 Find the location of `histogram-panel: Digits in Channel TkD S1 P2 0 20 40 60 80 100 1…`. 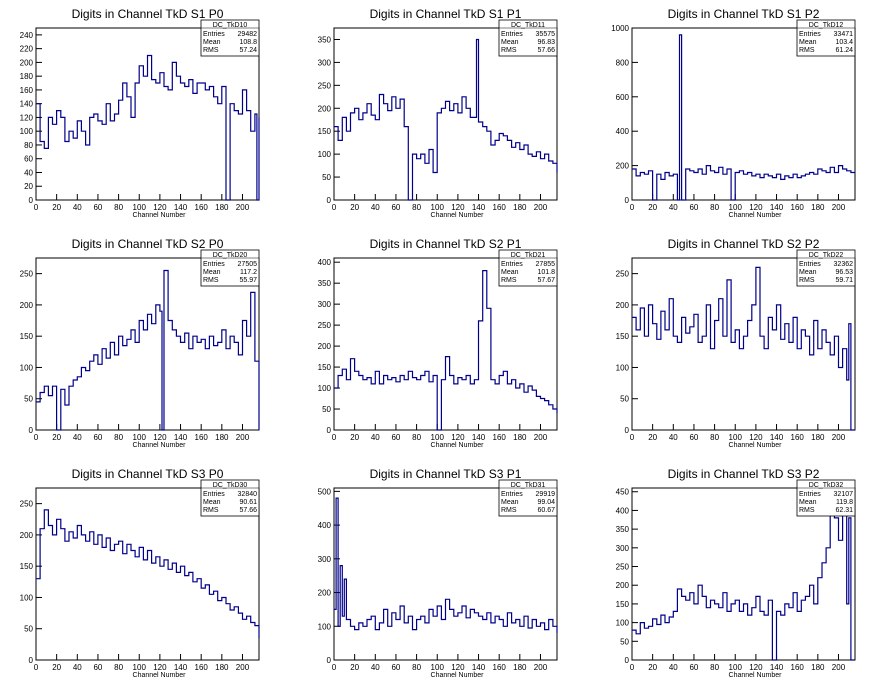

histogram-panel: Digits in Channel TkD S1 P2 0 20 40 60 80 100 1… is located at coordinates (745, 115).